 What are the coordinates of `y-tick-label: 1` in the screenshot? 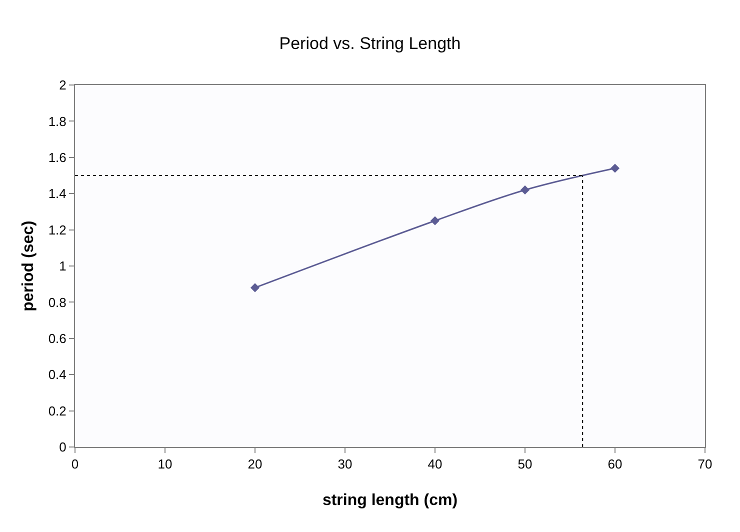 It's located at (62, 266).